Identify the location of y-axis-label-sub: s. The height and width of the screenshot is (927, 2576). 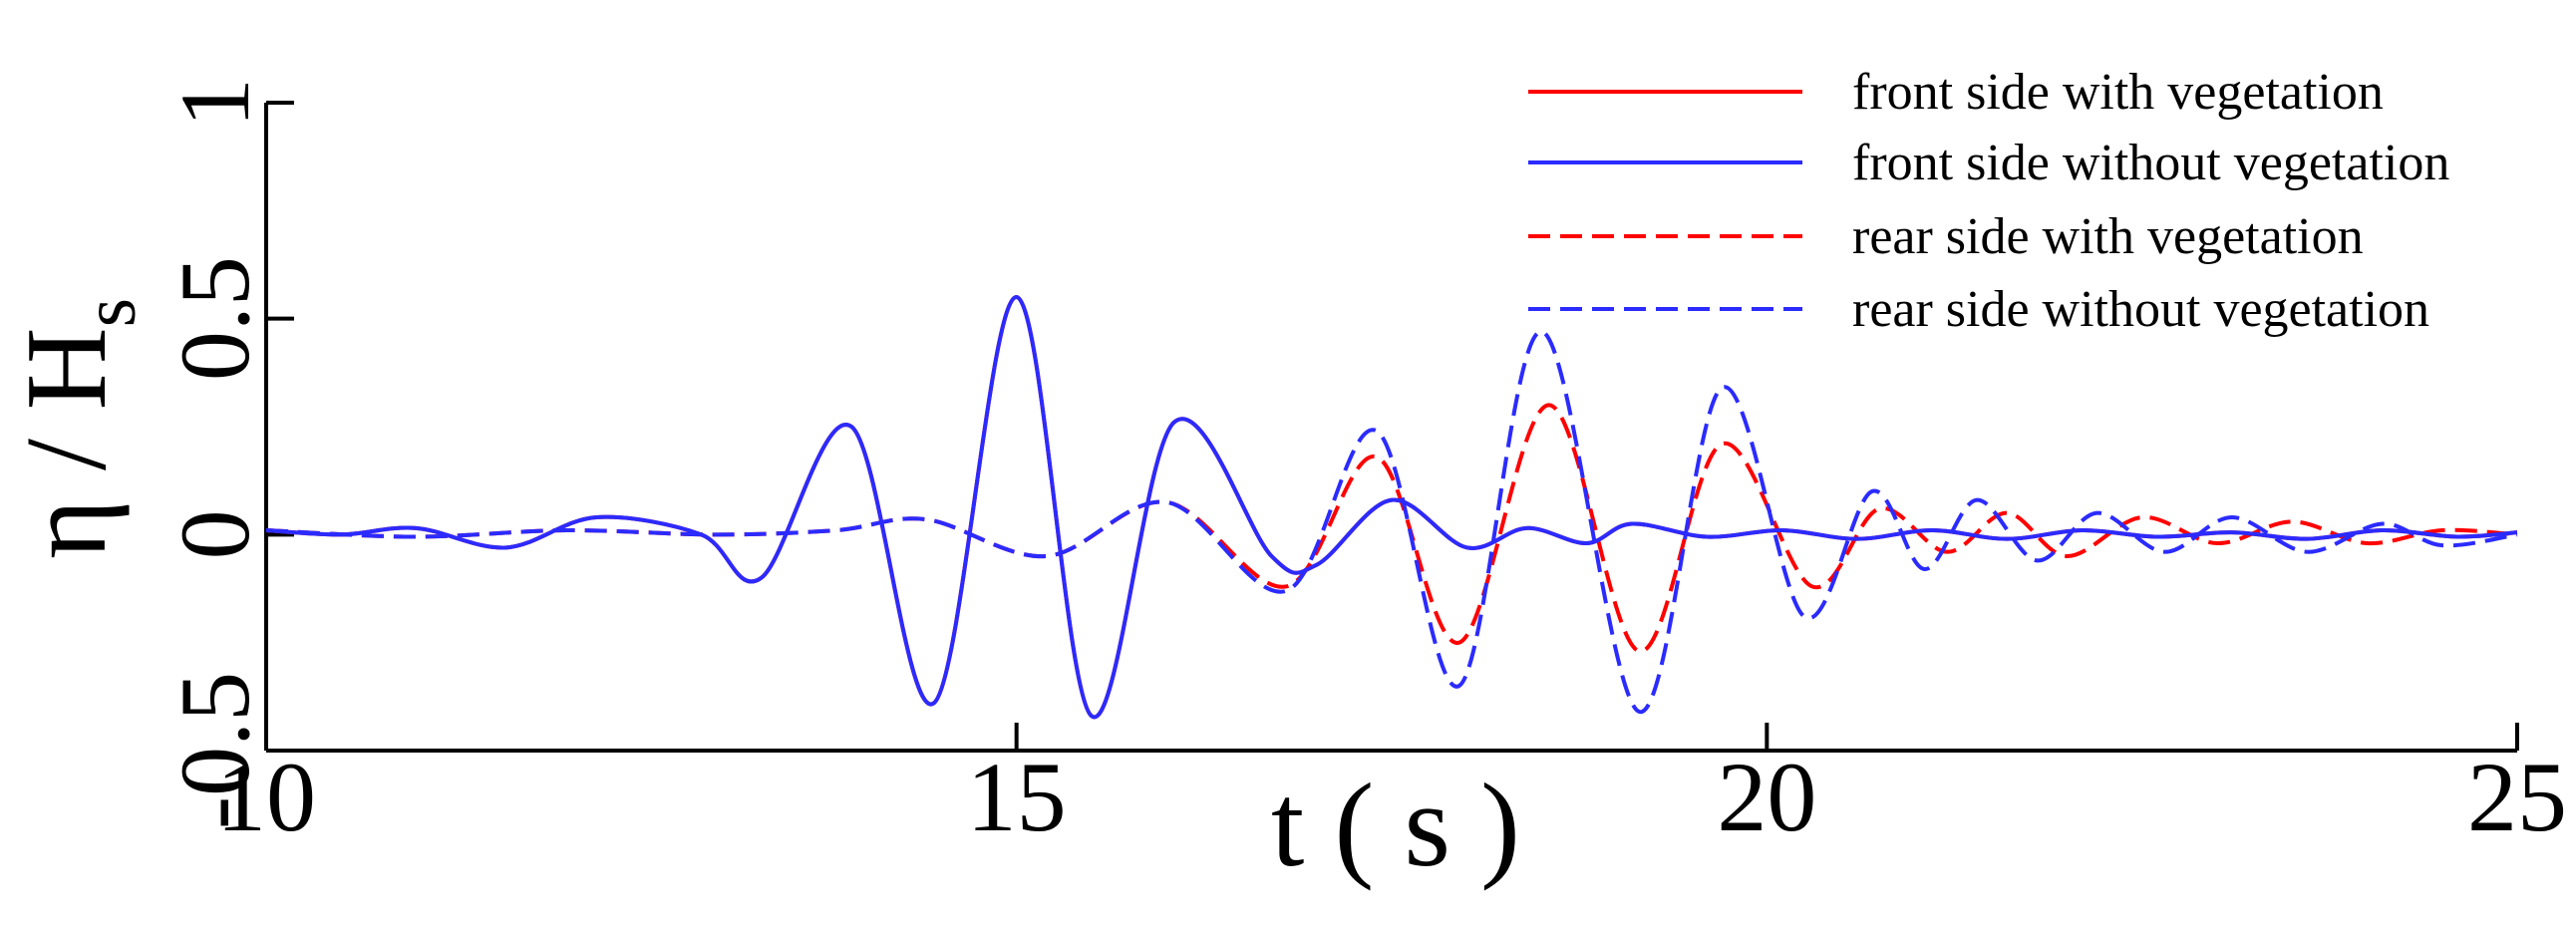
(110, 313).